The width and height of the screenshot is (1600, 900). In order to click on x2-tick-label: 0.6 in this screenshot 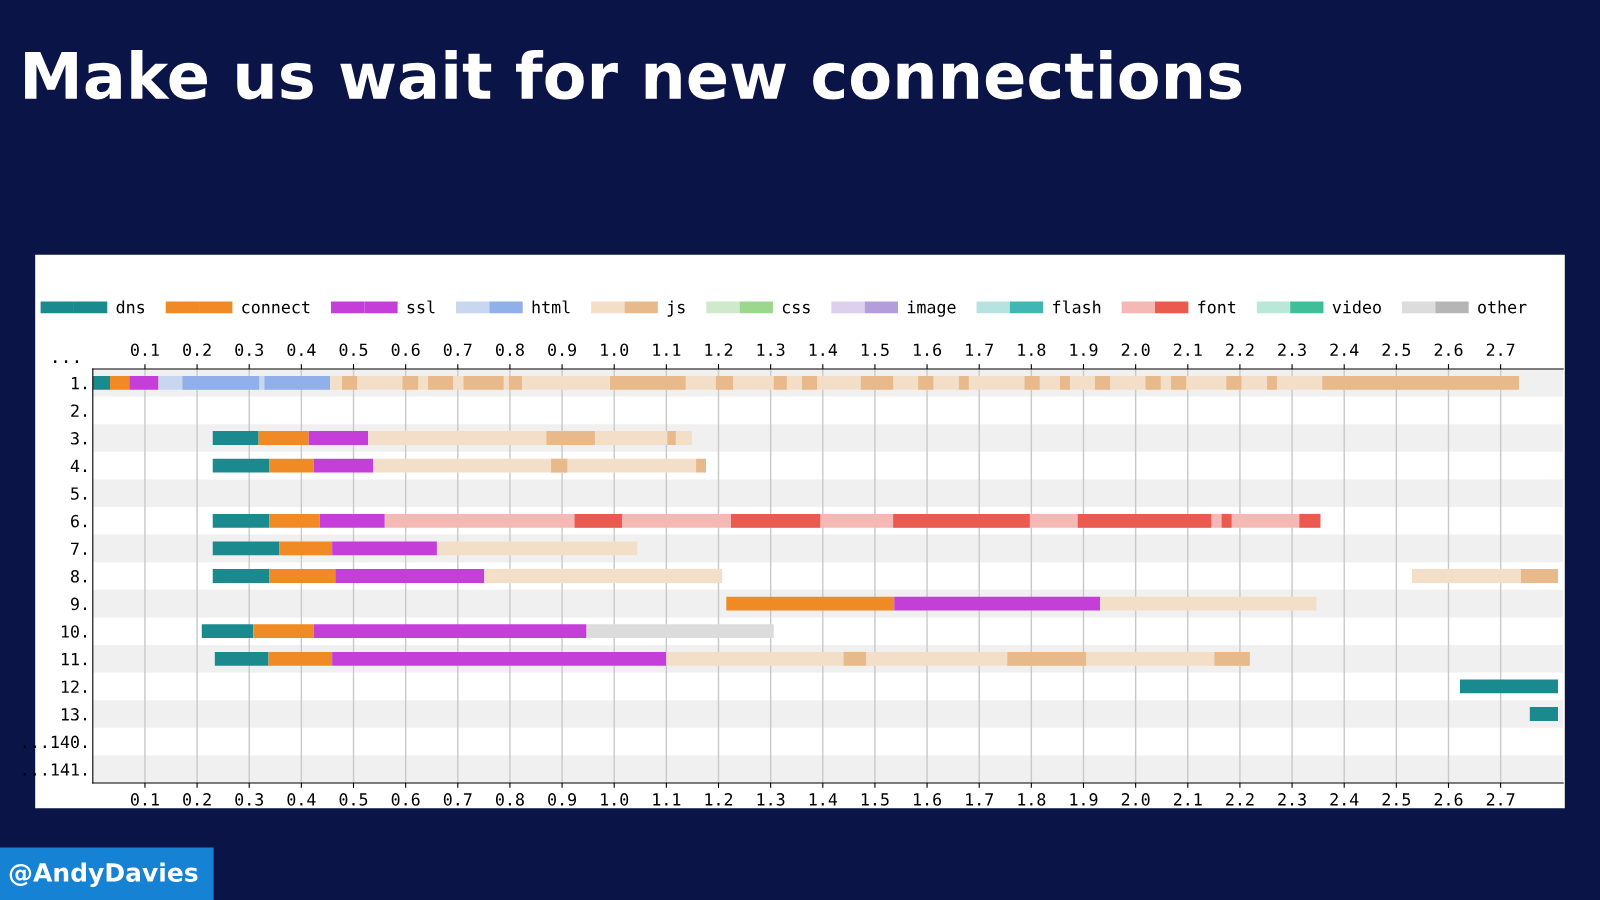, I will do `click(405, 350)`.